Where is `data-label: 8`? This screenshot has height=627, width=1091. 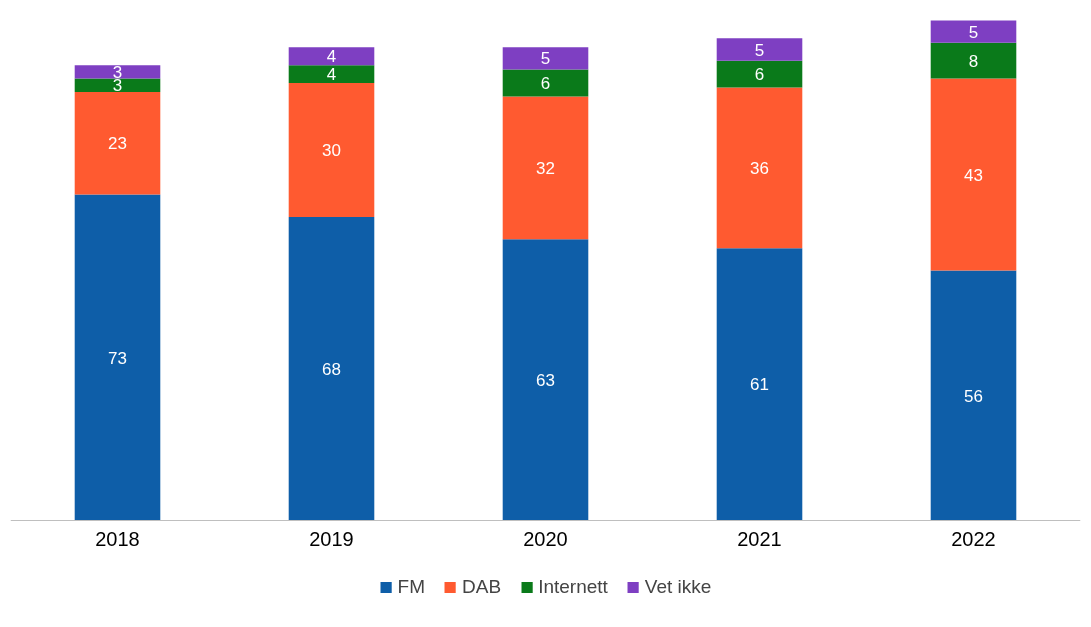 data-label: 8 is located at coordinates (973, 61).